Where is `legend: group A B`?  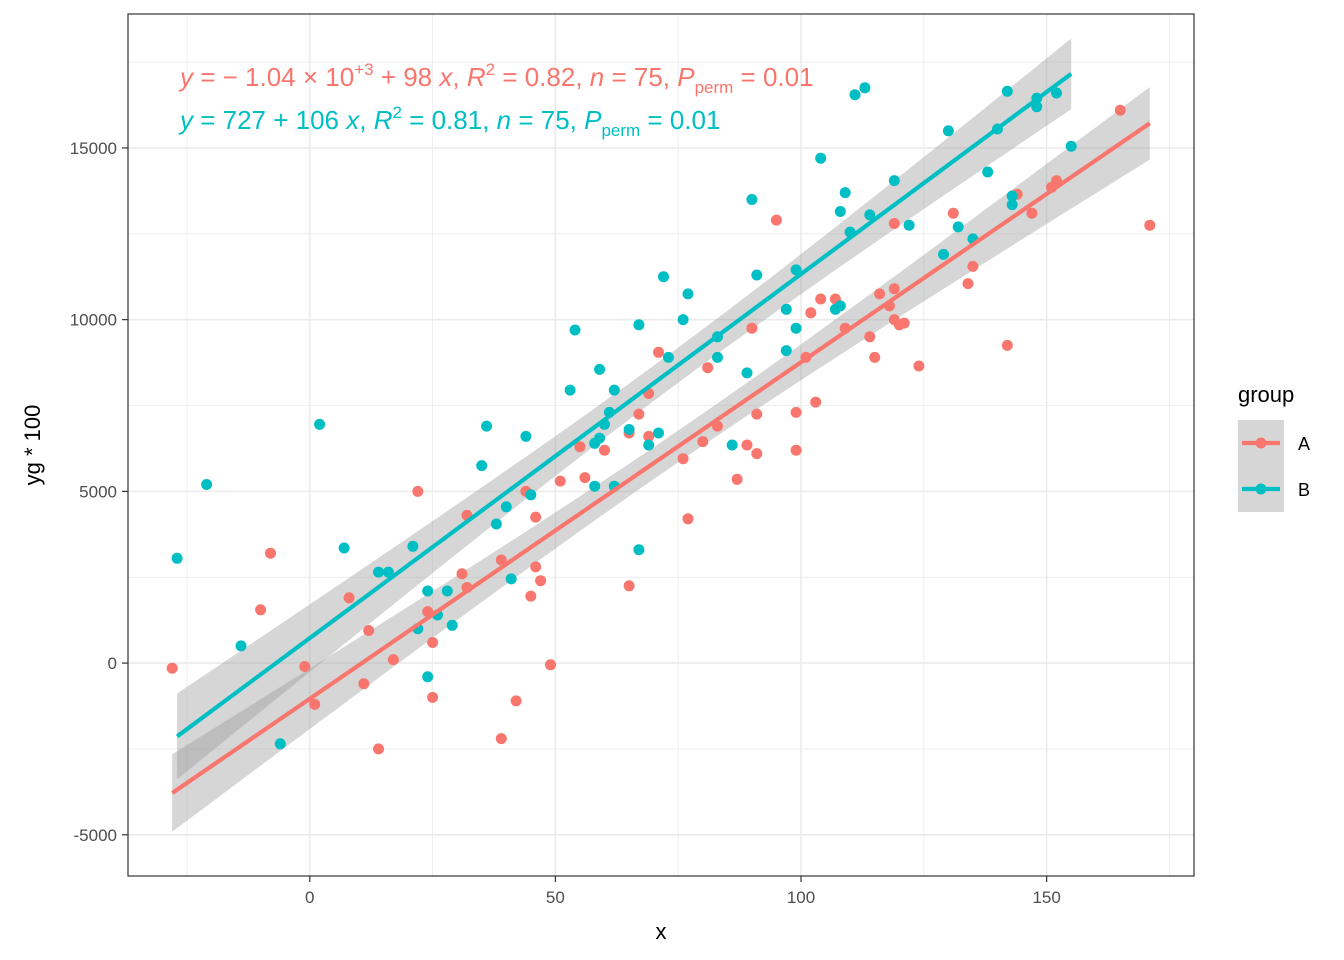
legend: group A B is located at coordinates (1274, 447).